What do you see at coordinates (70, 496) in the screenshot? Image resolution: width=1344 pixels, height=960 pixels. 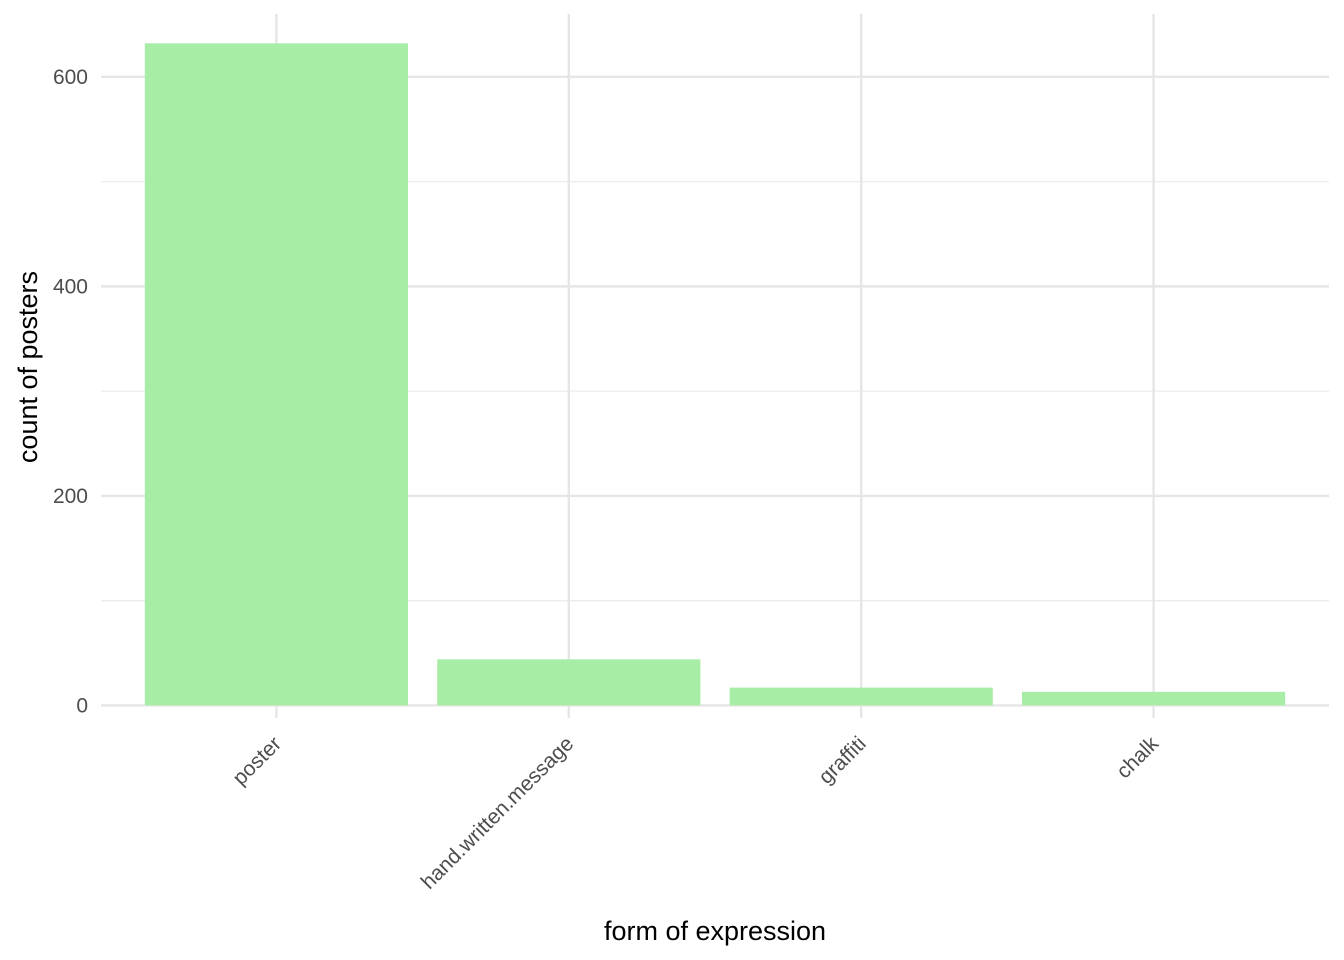 I see `y-tick-label: 200` at bounding box center [70, 496].